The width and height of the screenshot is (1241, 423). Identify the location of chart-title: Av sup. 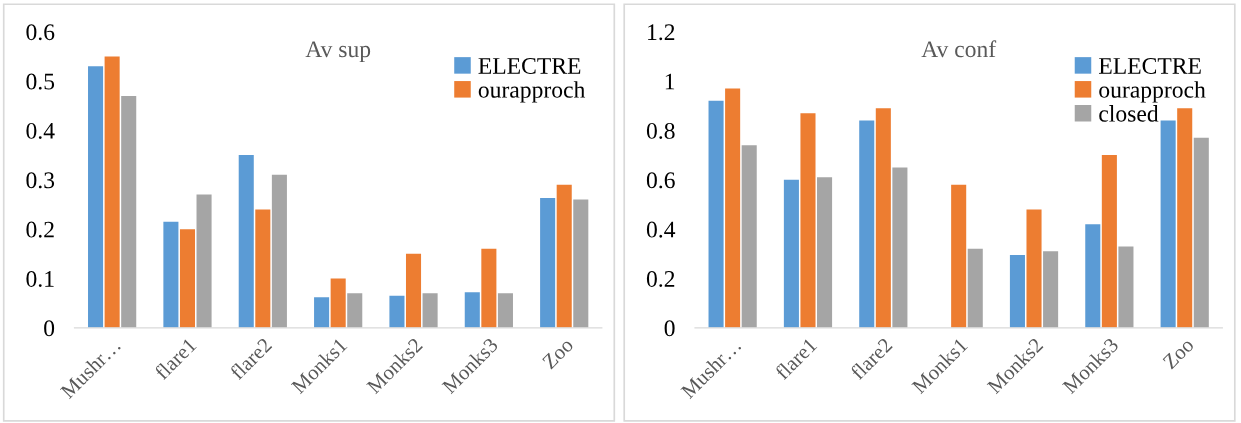
(338, 52).